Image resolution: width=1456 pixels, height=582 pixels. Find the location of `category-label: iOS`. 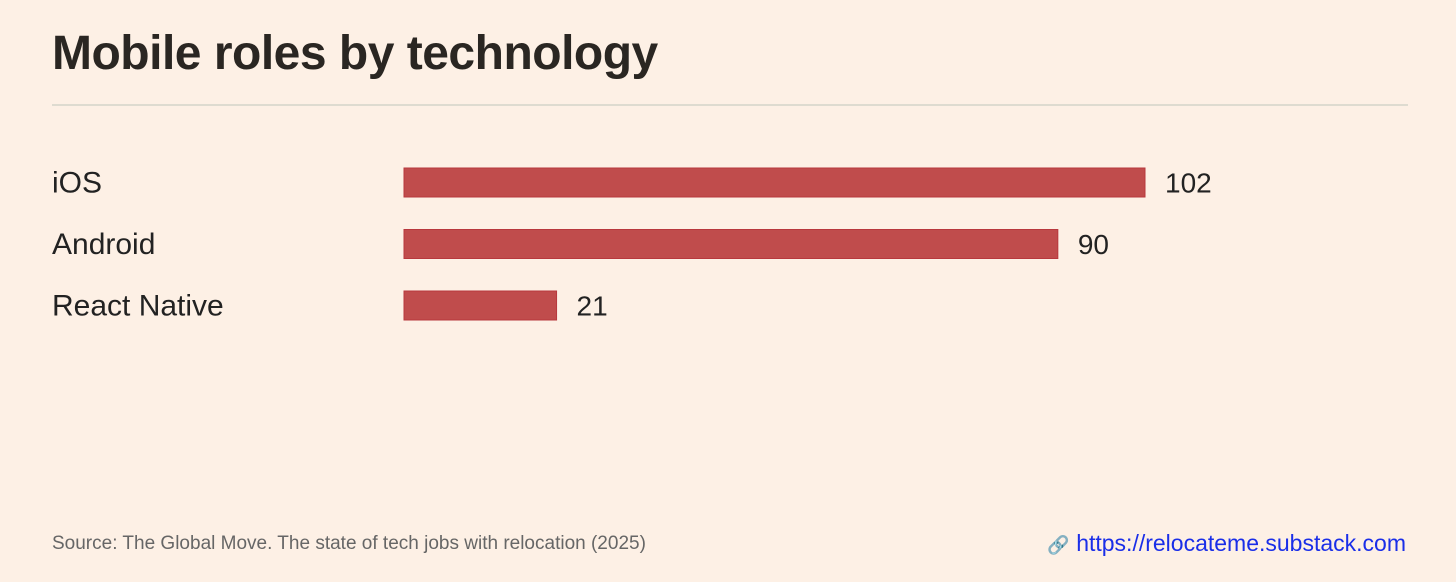

category-label: iOS is located at coordinates (77, 183).